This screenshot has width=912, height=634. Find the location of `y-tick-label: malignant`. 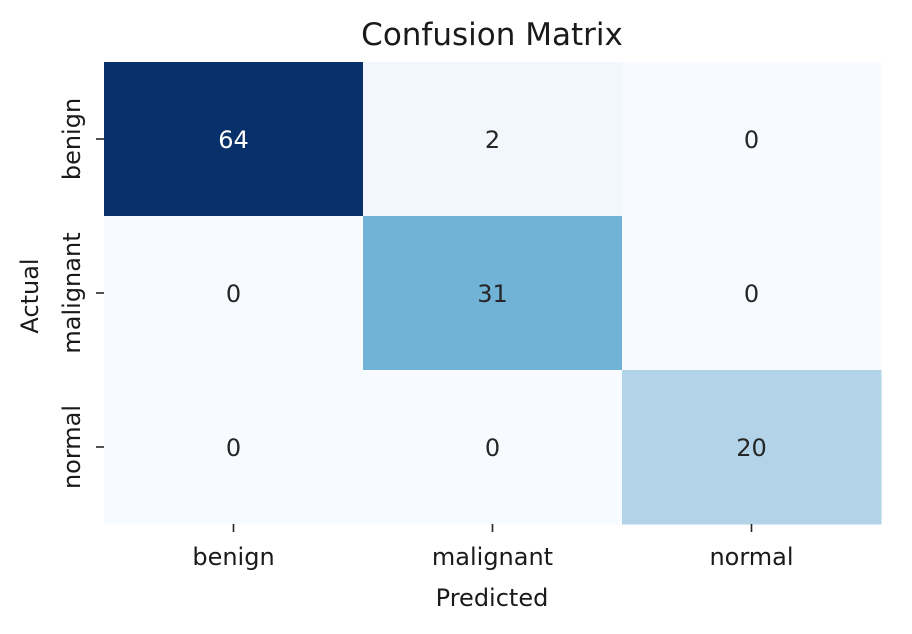

y-tick-label: malignant is located at coordinates (72, 292).